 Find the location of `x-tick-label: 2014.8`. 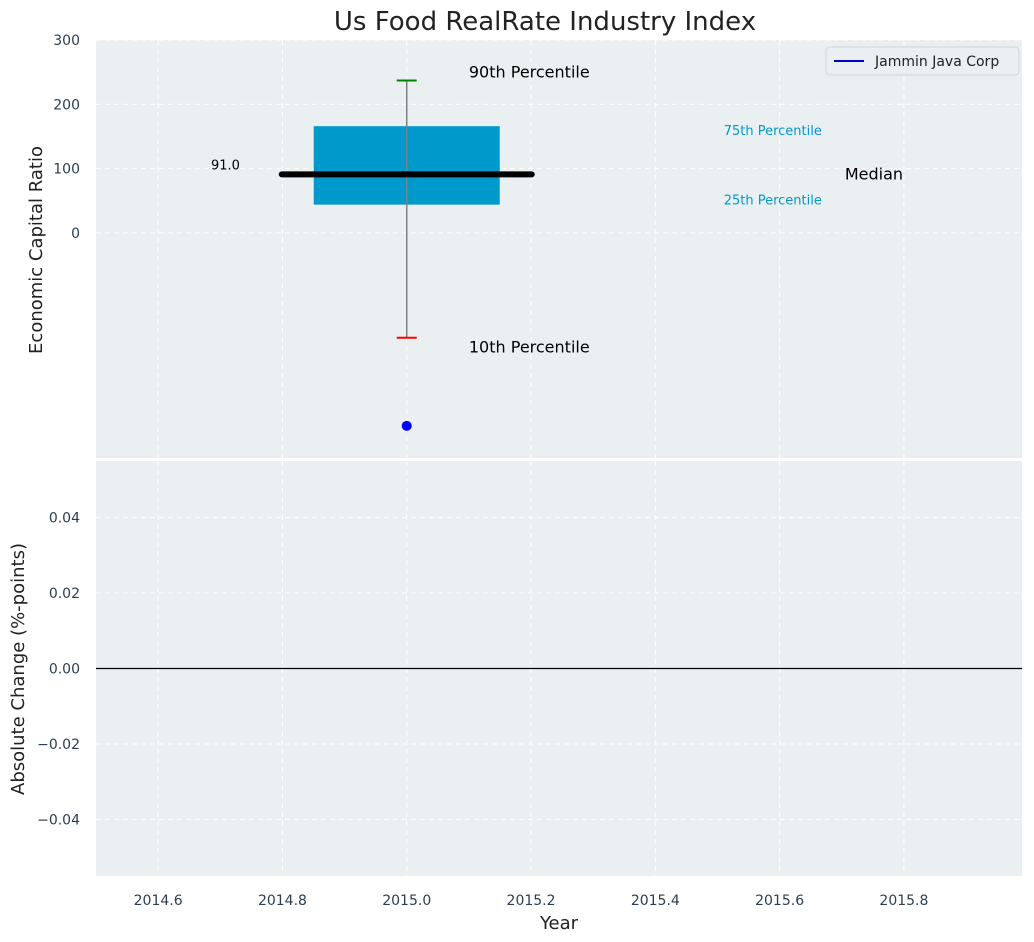

x-tick-label: 2014.8 is located at coordinates (282, 901).